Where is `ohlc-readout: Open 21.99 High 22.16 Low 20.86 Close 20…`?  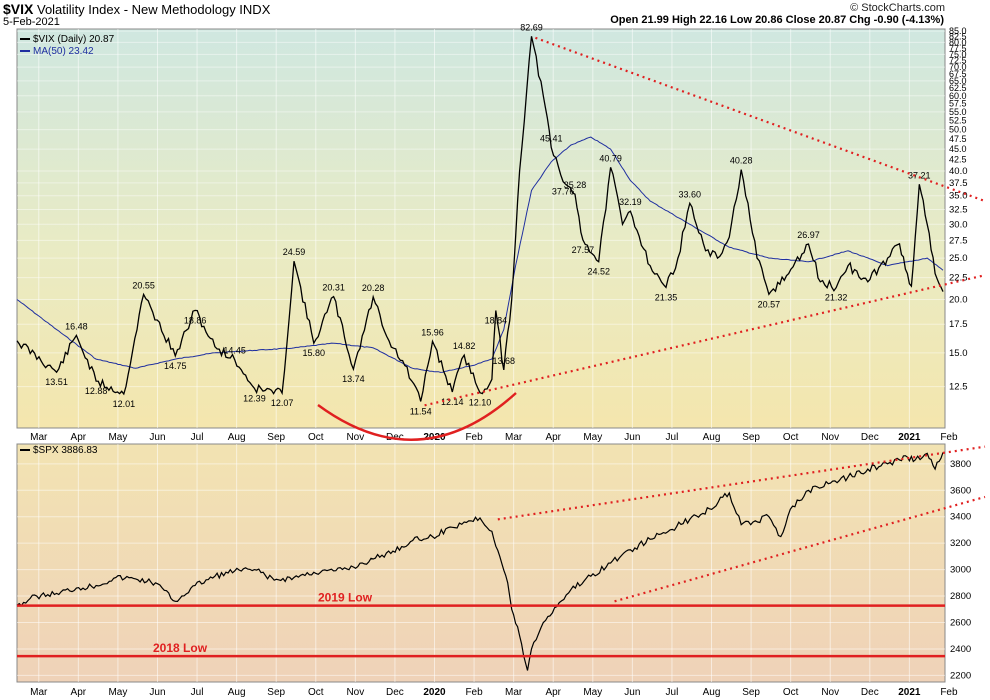
ohlc-readout: Open 21.99 High 22.16 Low 20.86 Close 20… is located at coordinates (777, 20).